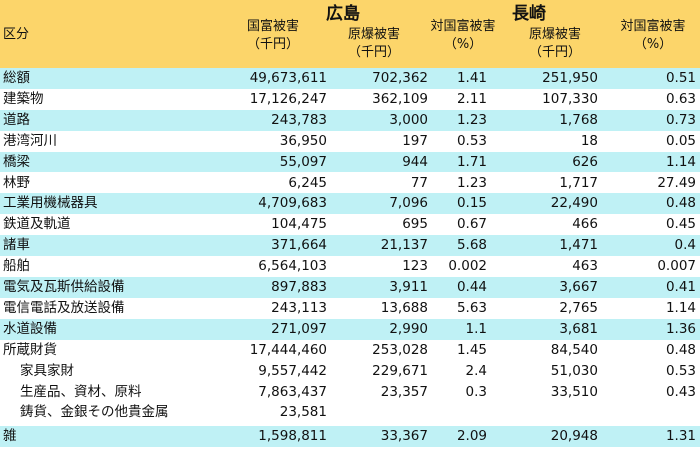 The height and width of the screenshot is (455, 700). What do you see at coordinates (574, 203) in the screenshot?
I see `nagasaki-damage: 22,490` at bounding box center [574, 203].